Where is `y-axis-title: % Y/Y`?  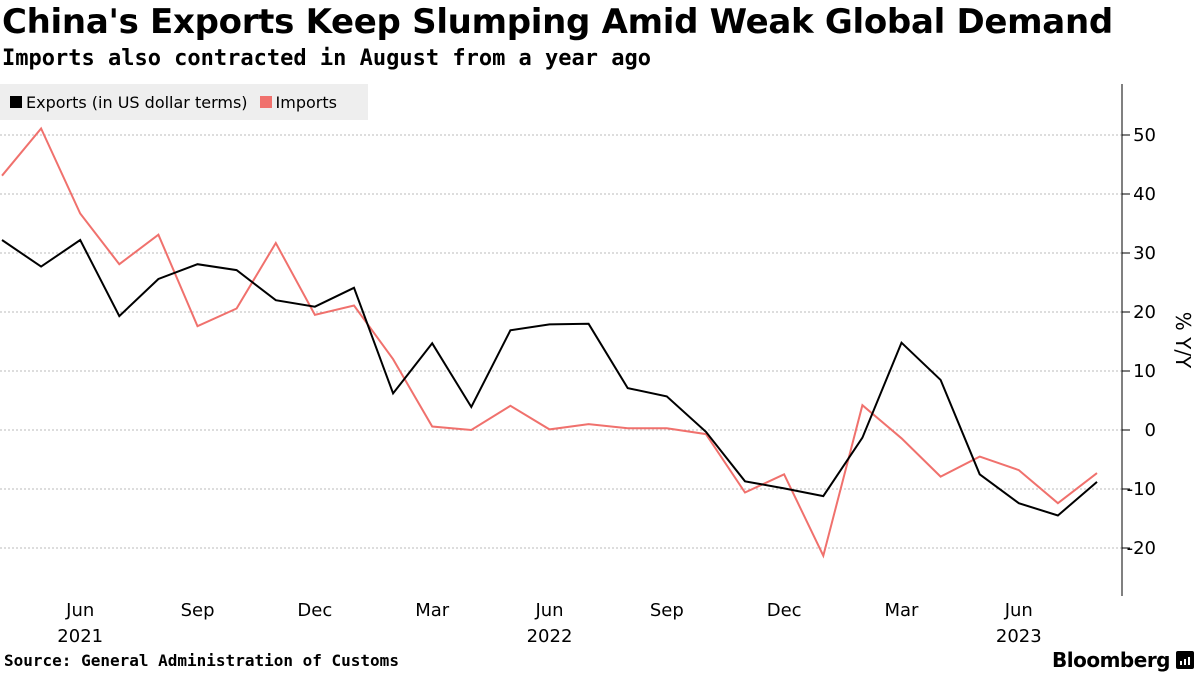
y-axis-title: % Y/Y is located at coordinates (1183, 340).